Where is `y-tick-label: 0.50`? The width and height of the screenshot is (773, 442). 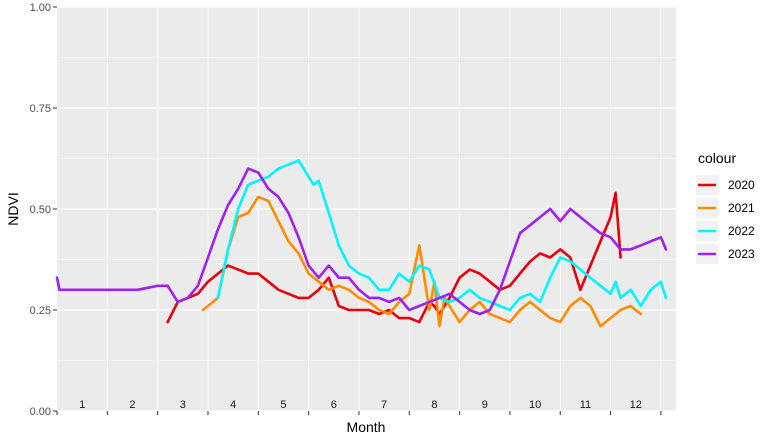
y-tick-label: 0.50 is located at coordinates (40, 210).